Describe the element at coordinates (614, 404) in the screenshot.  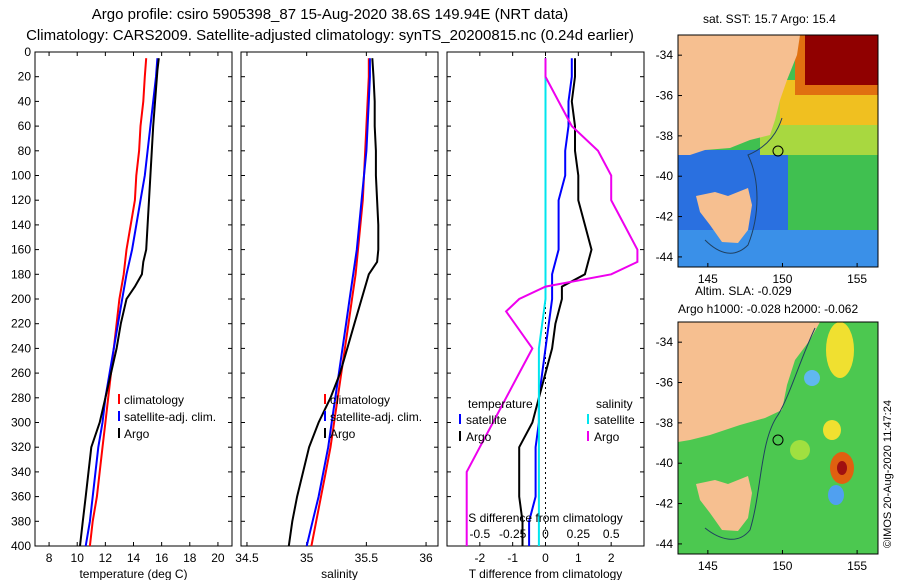
I see `legend-title-salinity: salinity` at that location.